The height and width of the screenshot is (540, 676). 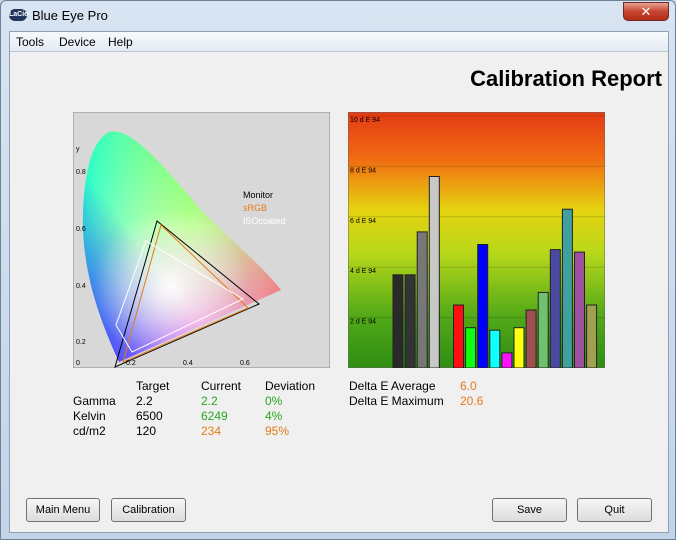 What do you see at coordinates (77, 42) in the screenshot?
I see `menu-device: Device` at bounding box center [77, 42].